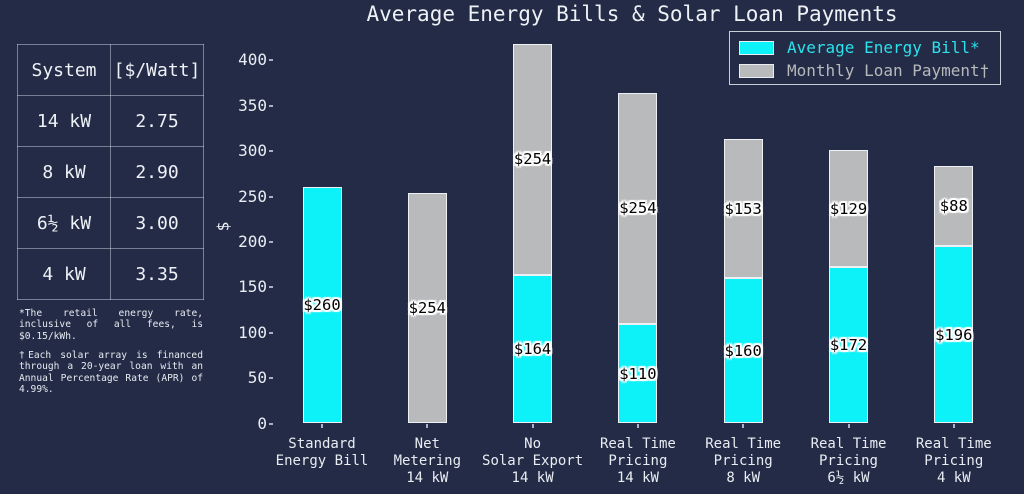  I want to click on table-cell: 4 kW, so click(64, 274).